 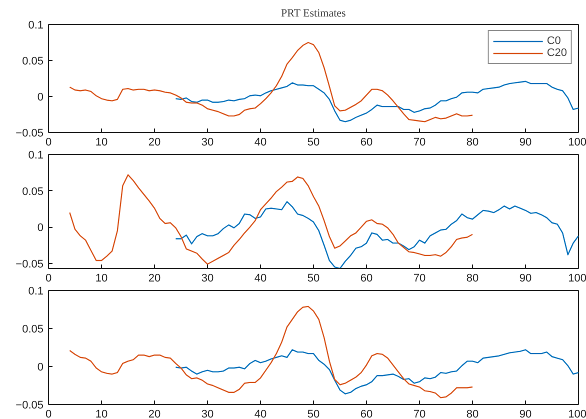 What do you see at coordinates (556, 53) in the screenshot?
I see `legend-label: C20` at bounding box center [556, 53].